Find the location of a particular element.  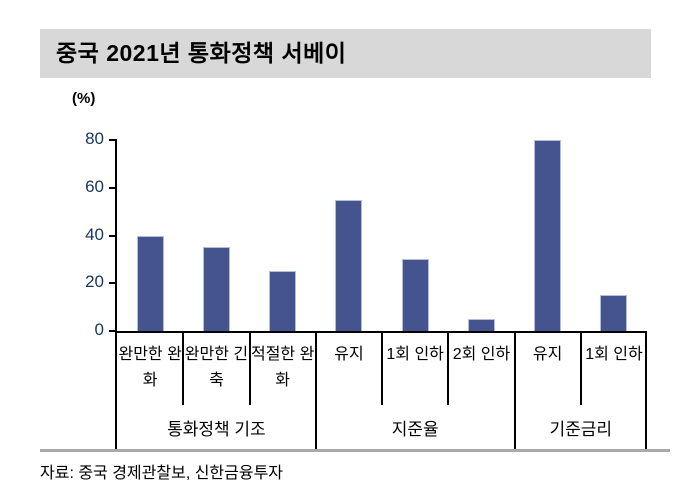

x-axis-line is located at coordinates (381, 332).